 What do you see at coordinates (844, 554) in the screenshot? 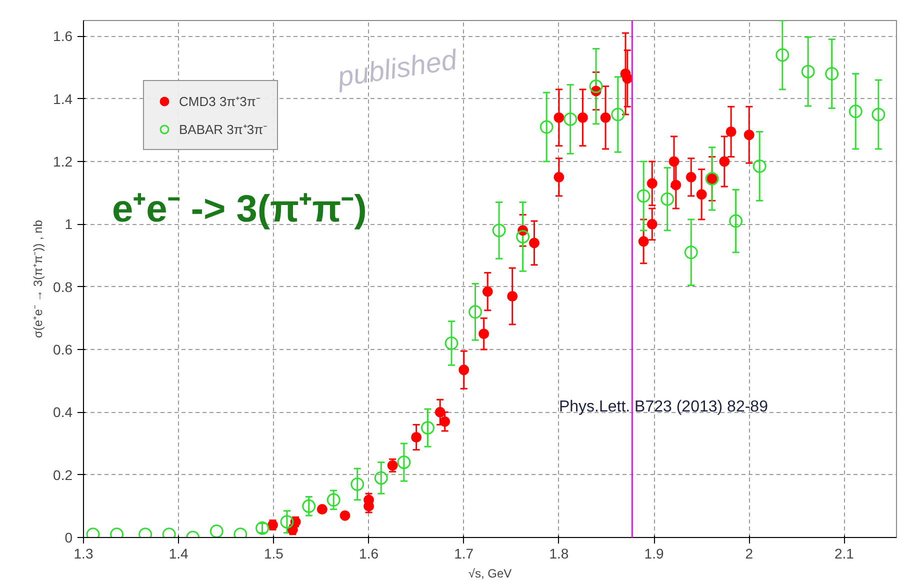
I see `x-tick-label: 2.1` at bounding box center [844, 554].